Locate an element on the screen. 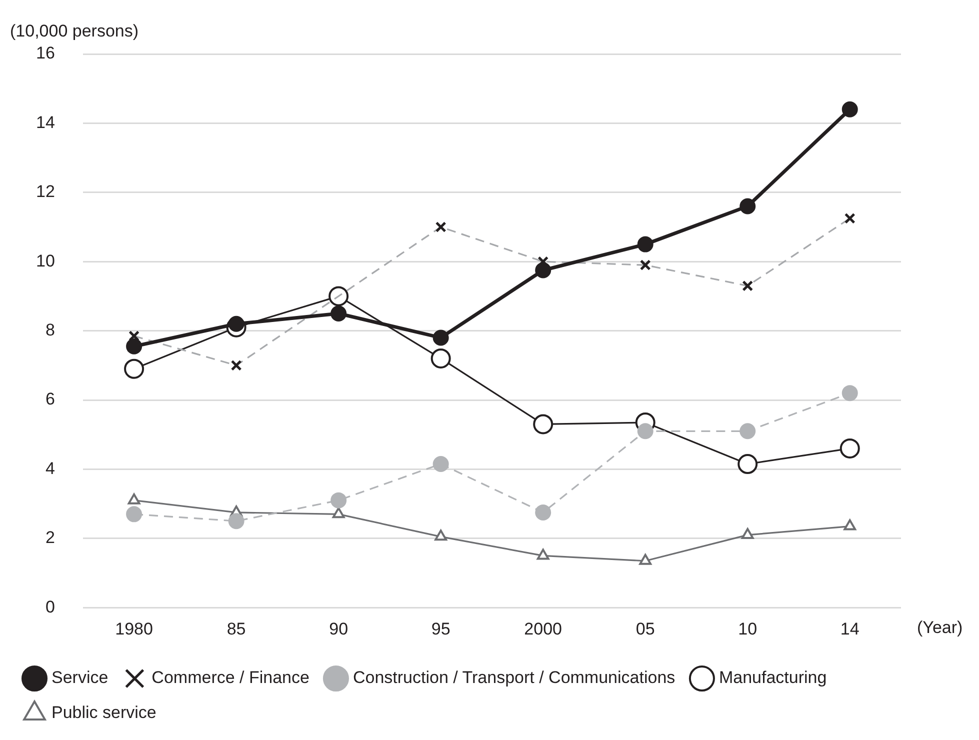 This screenshot has height=740, width=979. legend-label: Public service is located at coordinates (104, 712).